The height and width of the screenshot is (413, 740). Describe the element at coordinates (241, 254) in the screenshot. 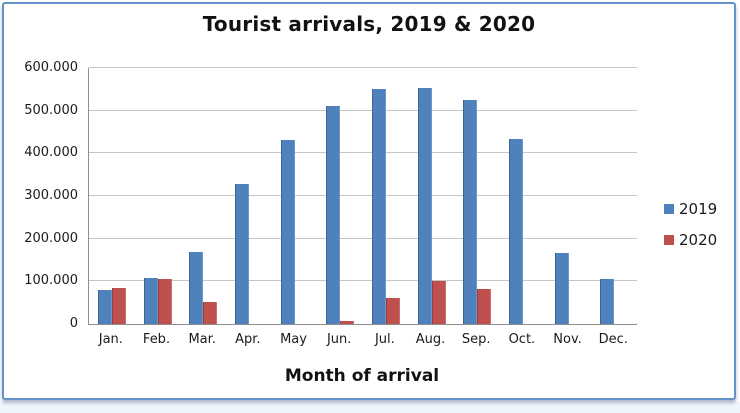

I see `bar-2019-apr` at that location.